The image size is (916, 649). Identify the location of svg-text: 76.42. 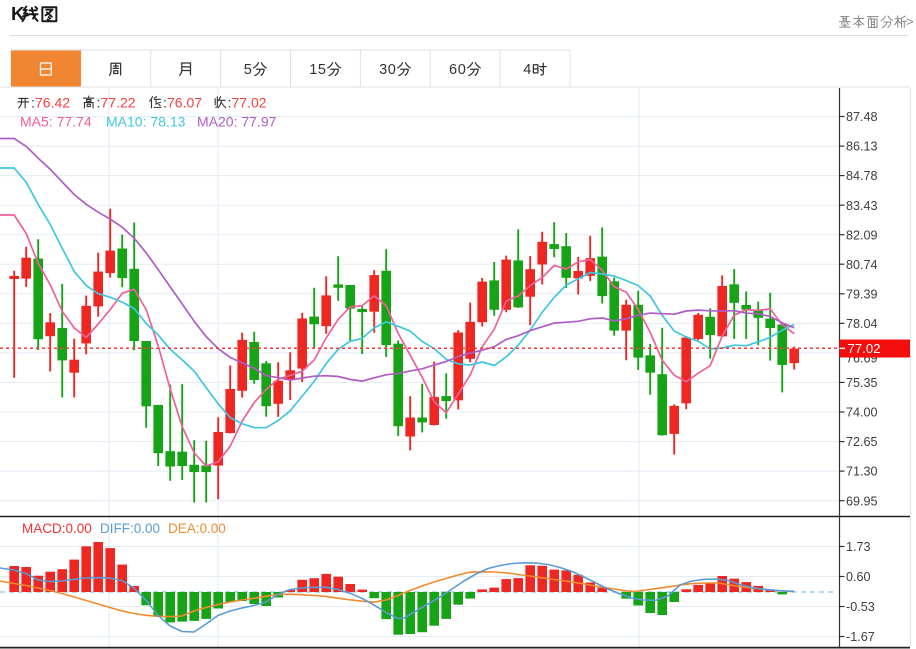
(52, 103).